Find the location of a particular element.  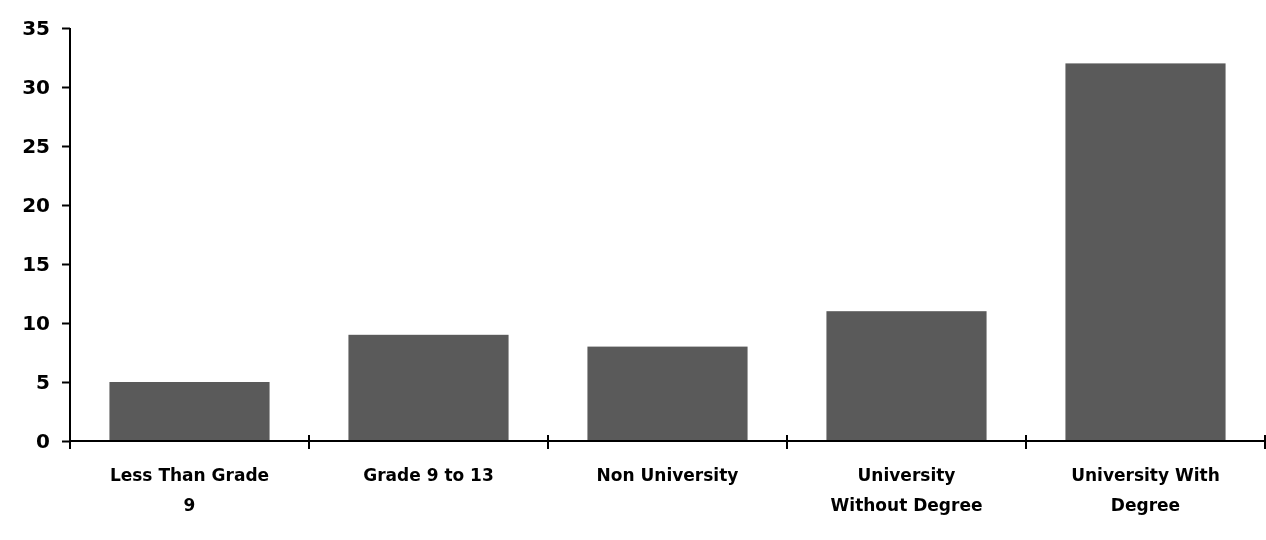

y-tick-label: 5 is located at coordinates (43, 381).